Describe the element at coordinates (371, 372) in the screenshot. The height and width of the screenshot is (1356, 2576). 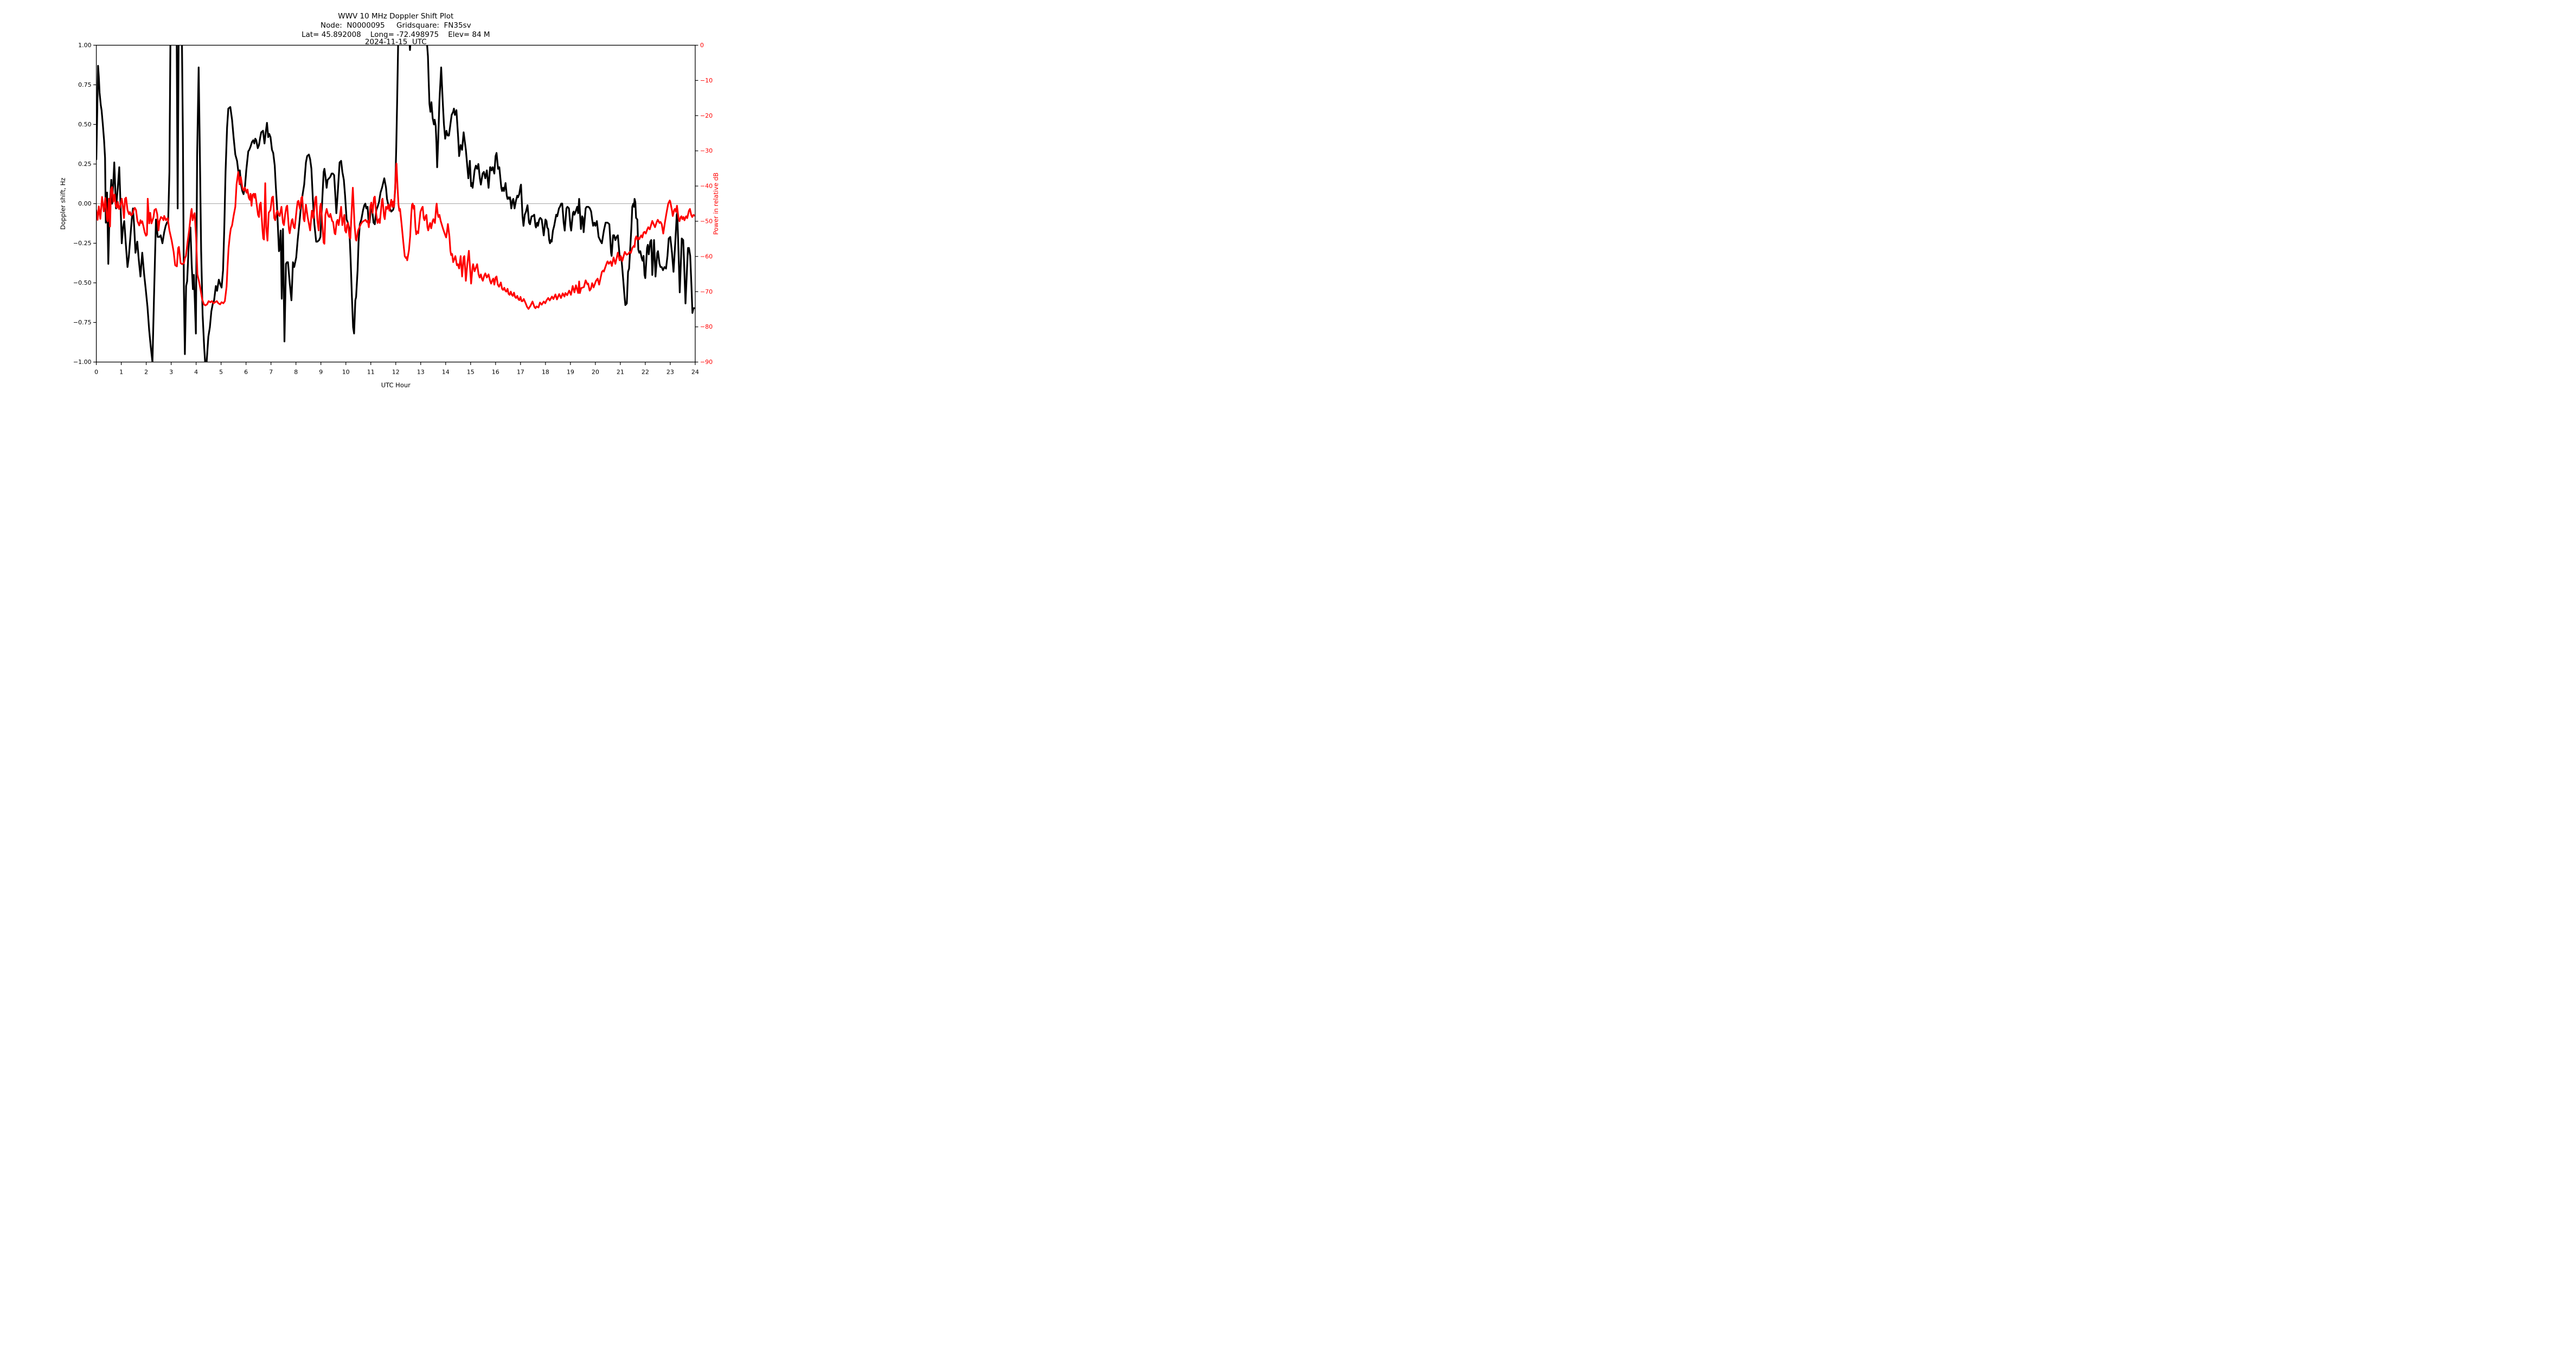
I see `x-tick-label: 11` at that location.